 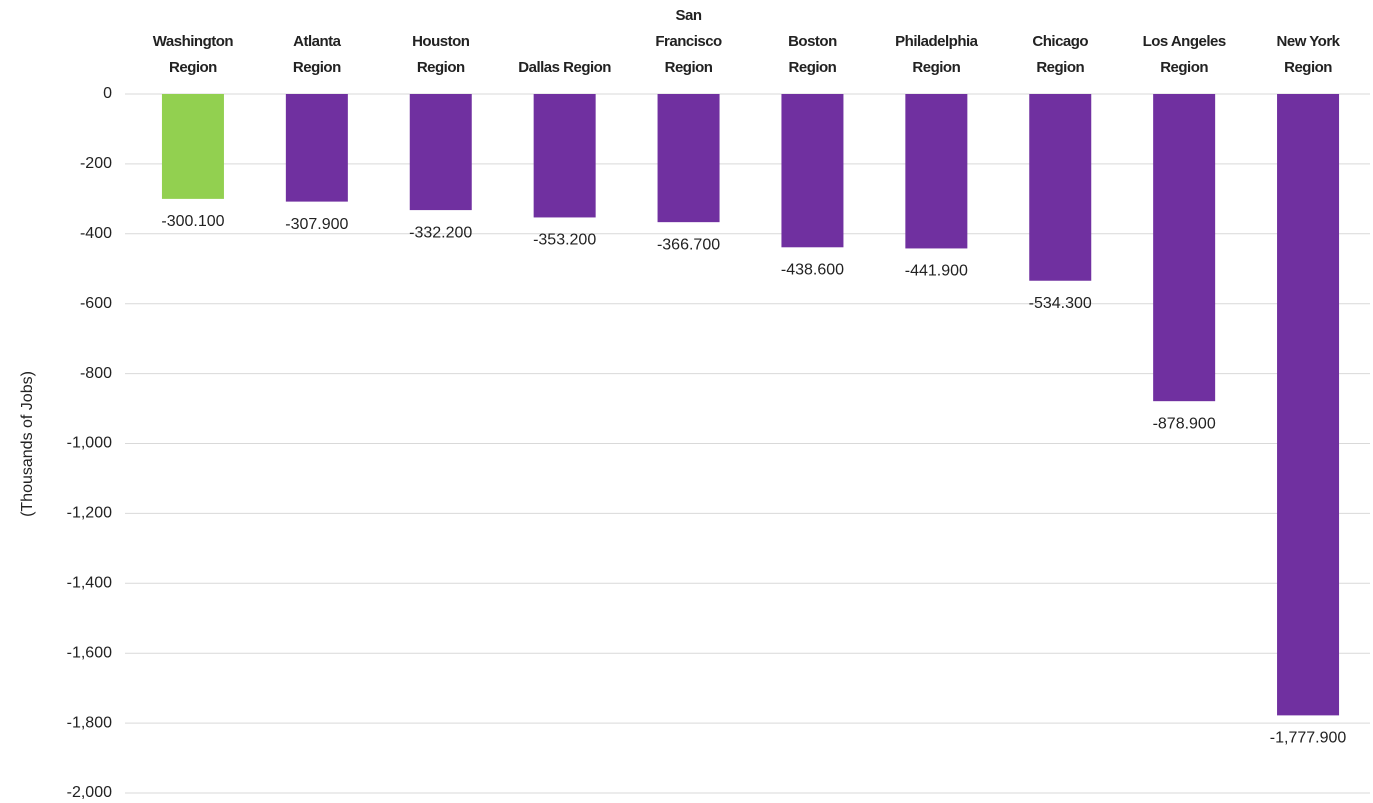 I want to click on x-tick-label: New York Region, so click(x=1308, y=41).